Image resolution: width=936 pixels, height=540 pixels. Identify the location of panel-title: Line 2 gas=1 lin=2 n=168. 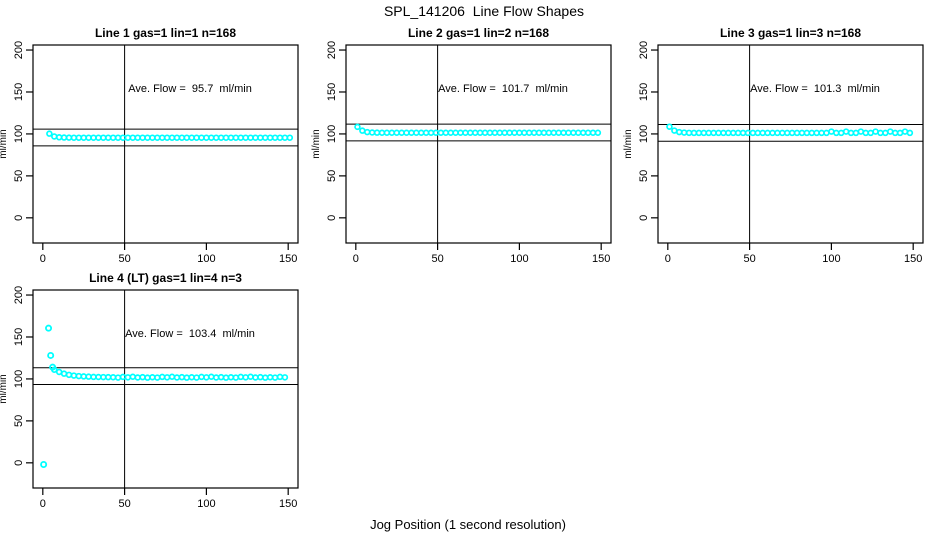
(478, 33).